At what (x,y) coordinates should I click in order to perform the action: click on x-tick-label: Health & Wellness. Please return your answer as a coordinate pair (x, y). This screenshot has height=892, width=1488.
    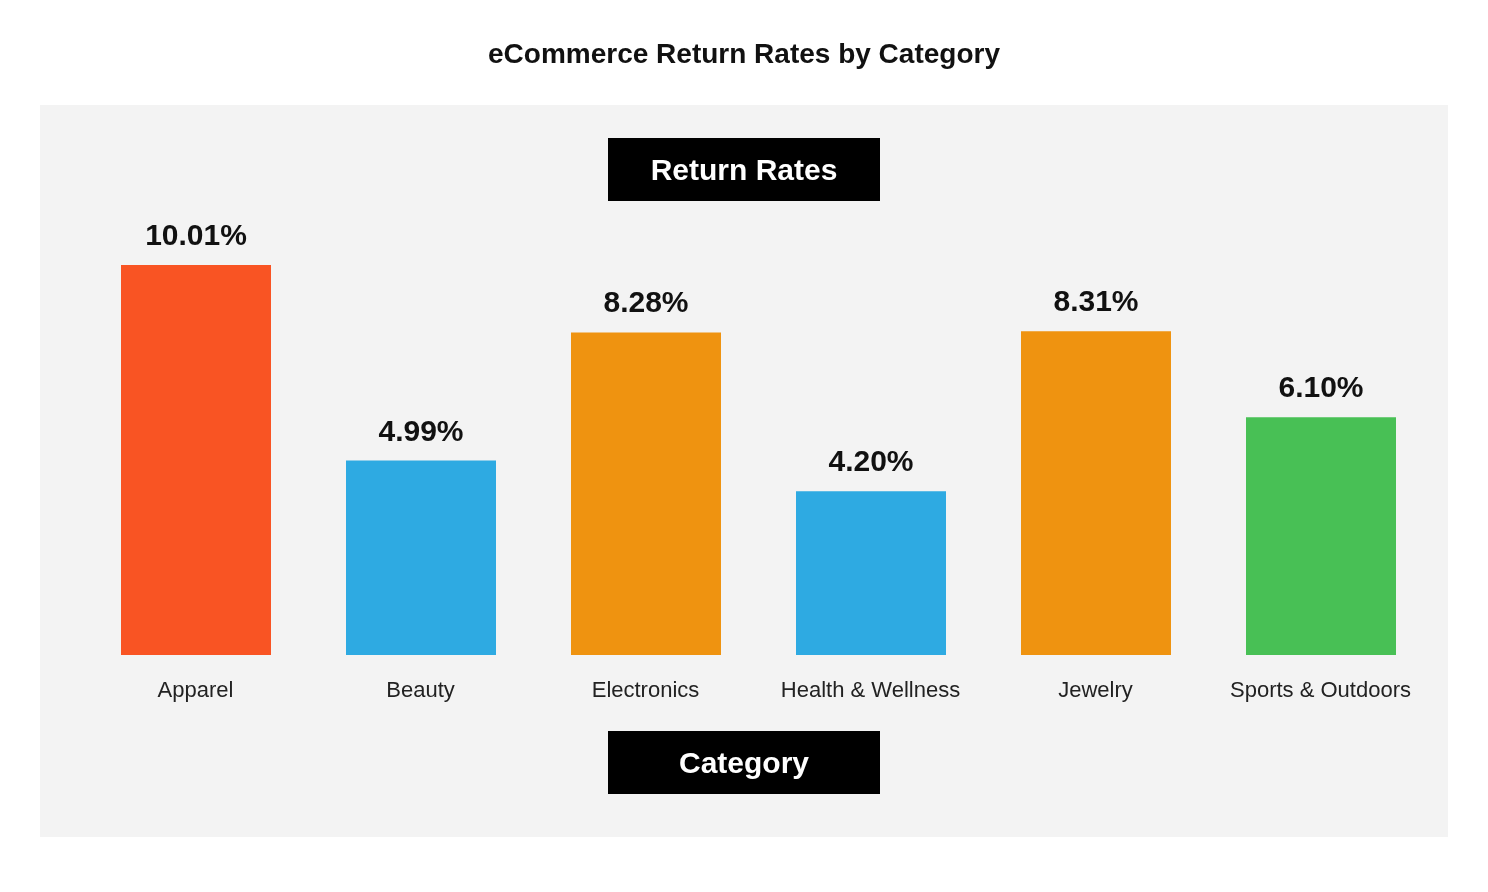
    Looking at the image, I should click on (870, 689).